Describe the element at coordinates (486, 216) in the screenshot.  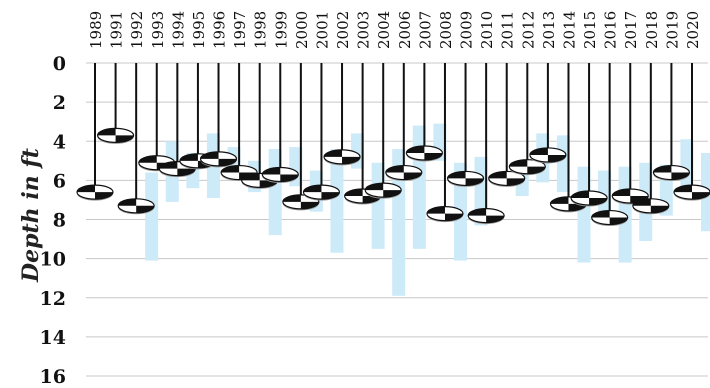
I see `marker-2010` at that location.